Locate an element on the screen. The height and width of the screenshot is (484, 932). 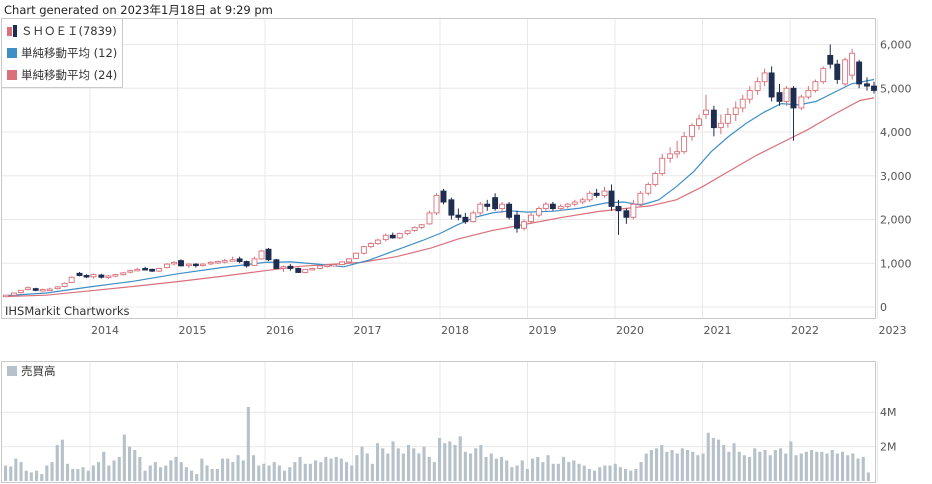
blue-square-icon is located at coordinates (12, 53).